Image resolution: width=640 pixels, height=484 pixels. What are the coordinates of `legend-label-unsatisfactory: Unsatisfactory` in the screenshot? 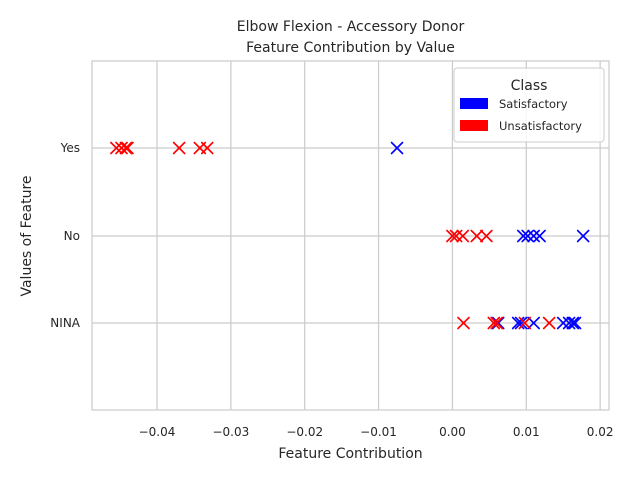 It's located at (540, 126).